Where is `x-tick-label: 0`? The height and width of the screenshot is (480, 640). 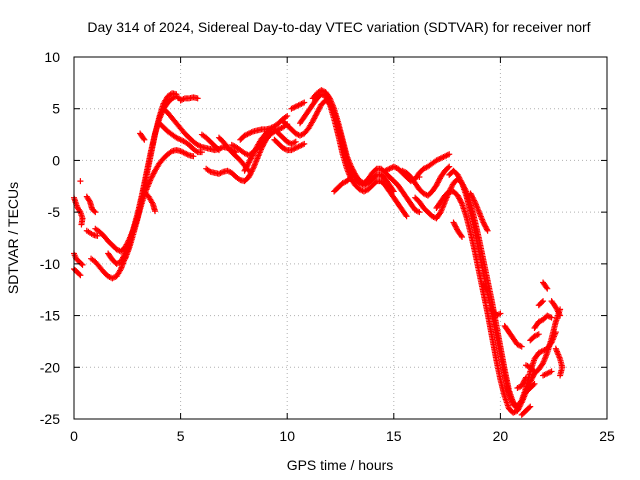 x-tick-label: 0 is located at coordinates (74, 436).